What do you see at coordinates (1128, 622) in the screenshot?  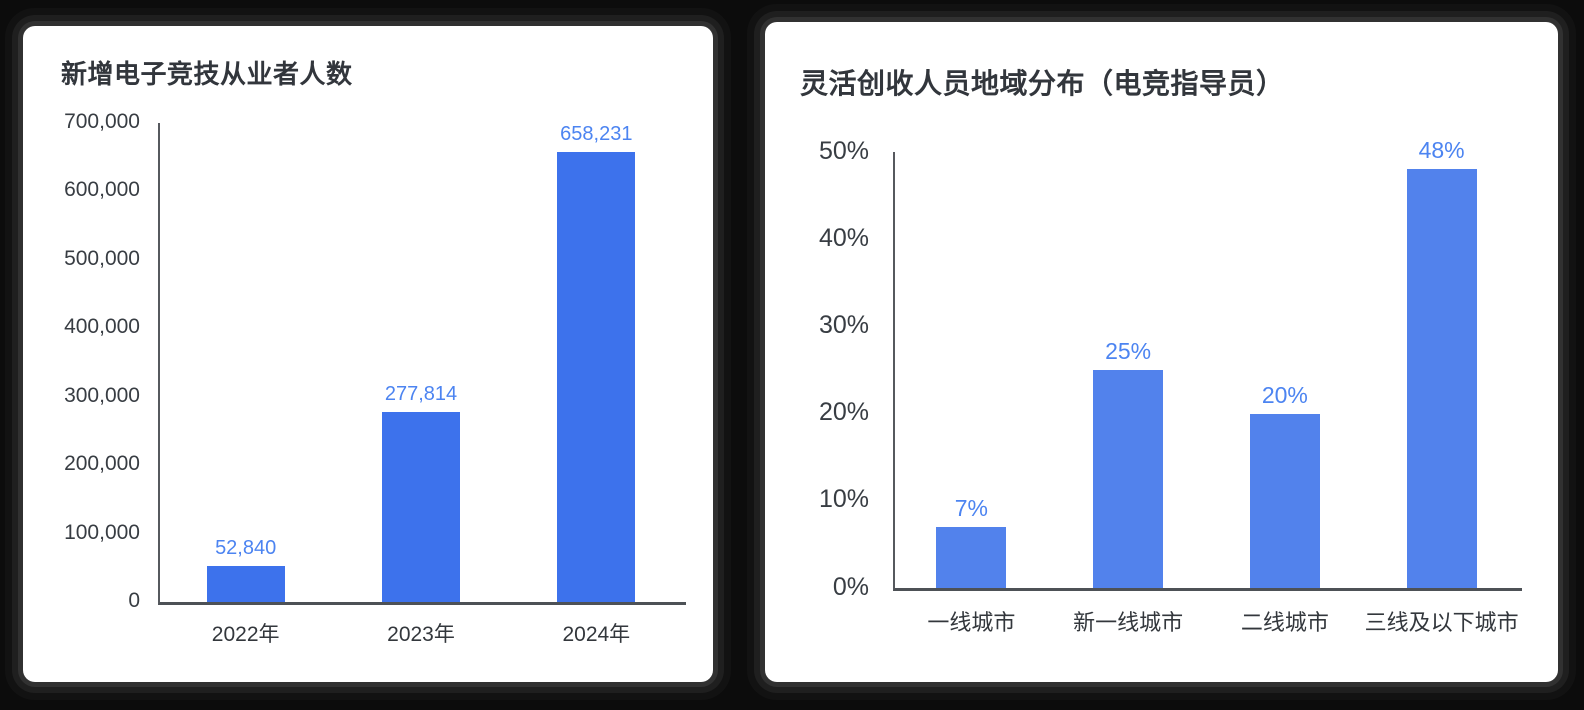 I see `x-axis-category-label: 新一线城市` at bounding box center [1128, 622].